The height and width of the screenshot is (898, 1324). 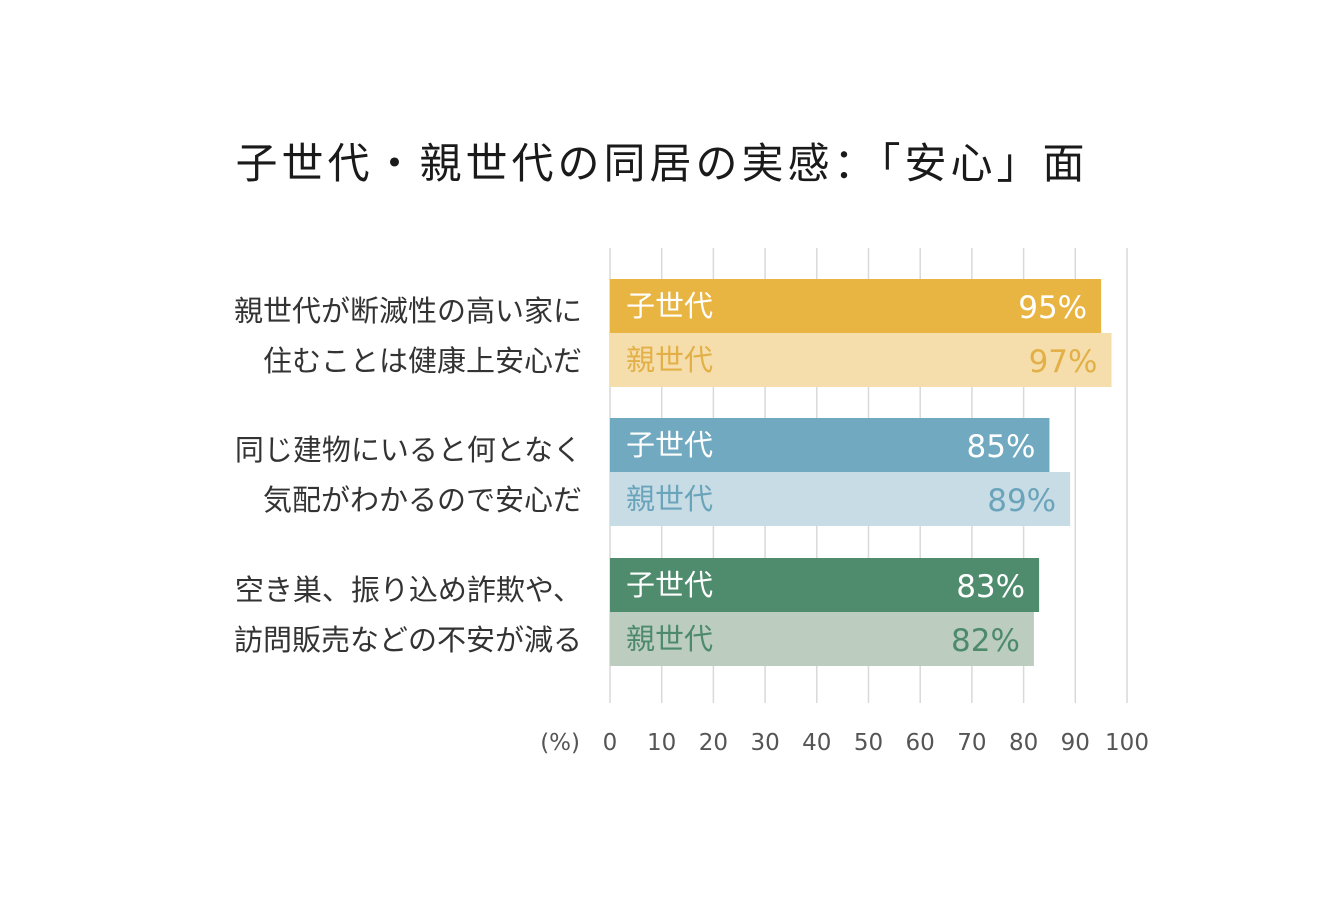 I want to click on x-tick-label: 10, so click(x=661, y=743).